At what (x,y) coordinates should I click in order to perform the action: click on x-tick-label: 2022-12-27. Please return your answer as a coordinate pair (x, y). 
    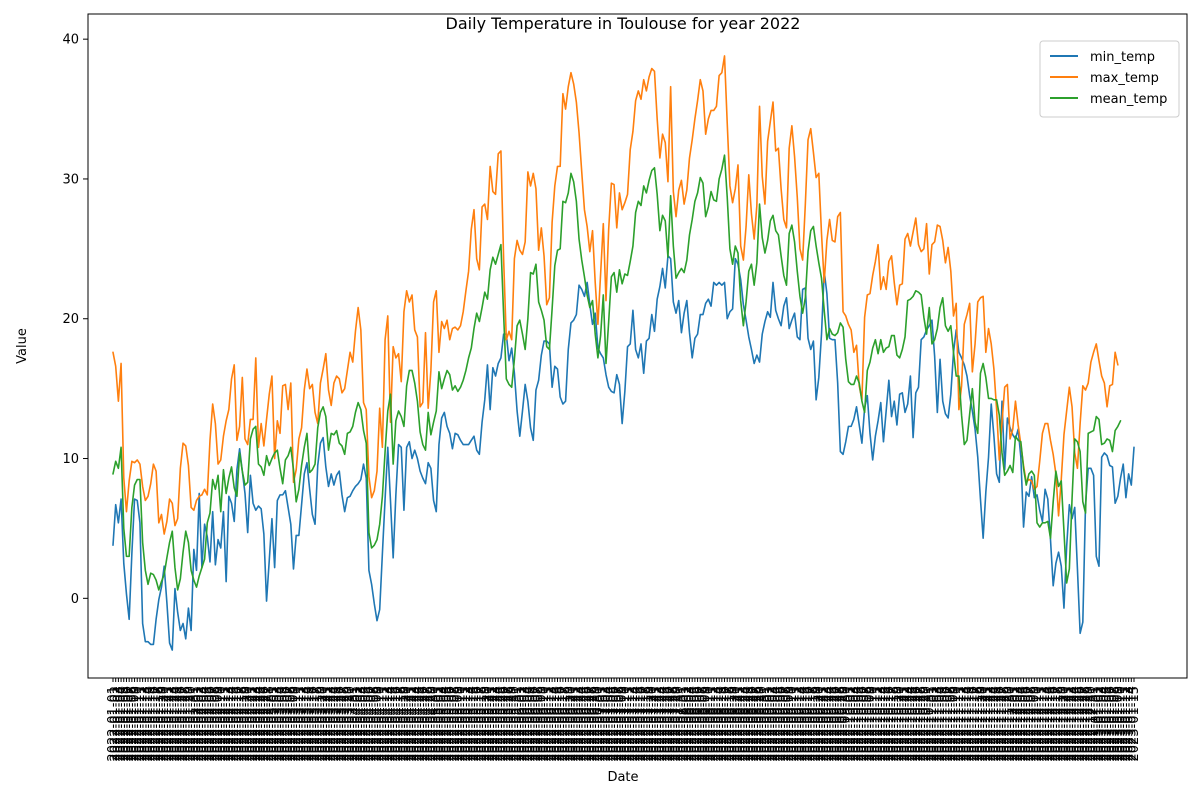
    Looking at the image, I should click on (1083, 724).